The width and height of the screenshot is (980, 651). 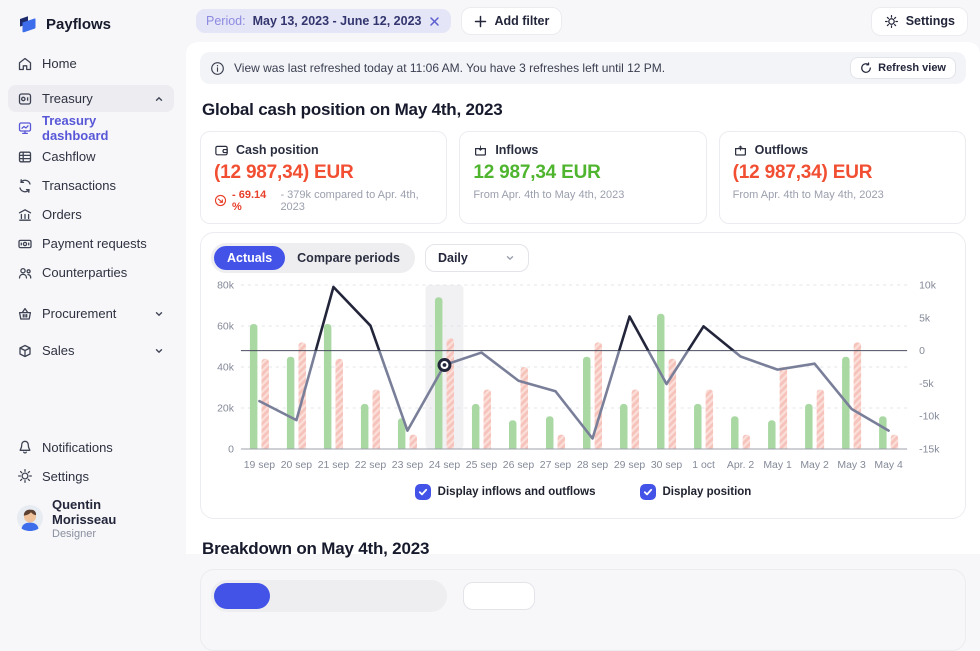 What do you see at coordinates (25, 128) in the screenshot?
I see `dashboard-icon` at bounding box center [25, 128].